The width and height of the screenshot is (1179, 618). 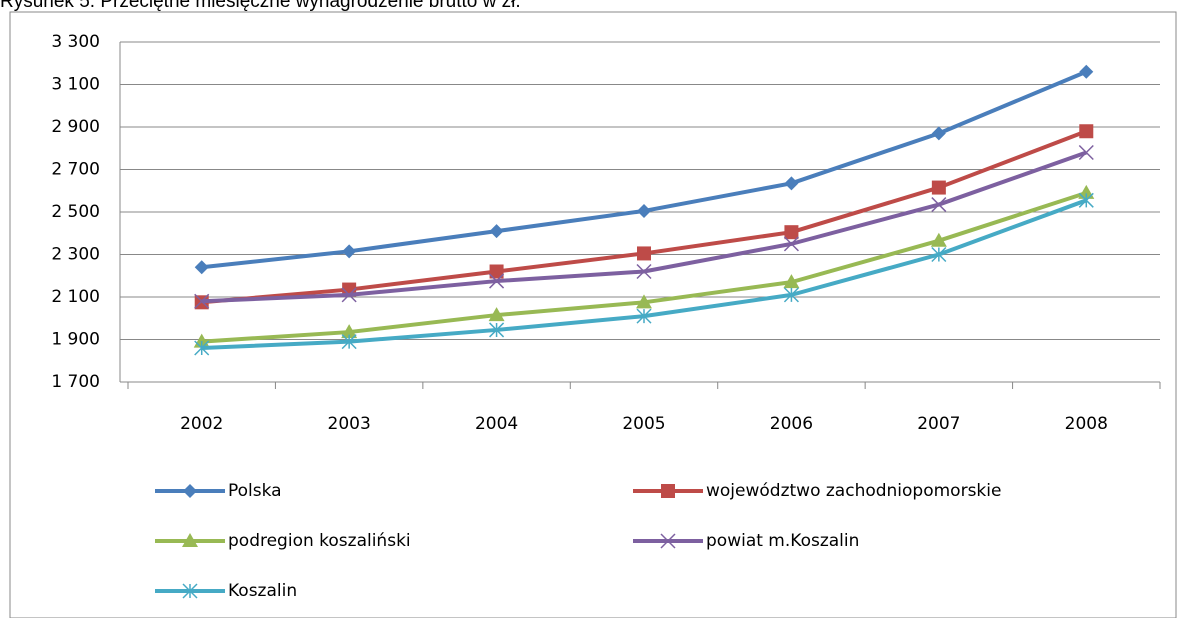 I want to click on x-tick-label: 2006, so click(x=791, y=424).